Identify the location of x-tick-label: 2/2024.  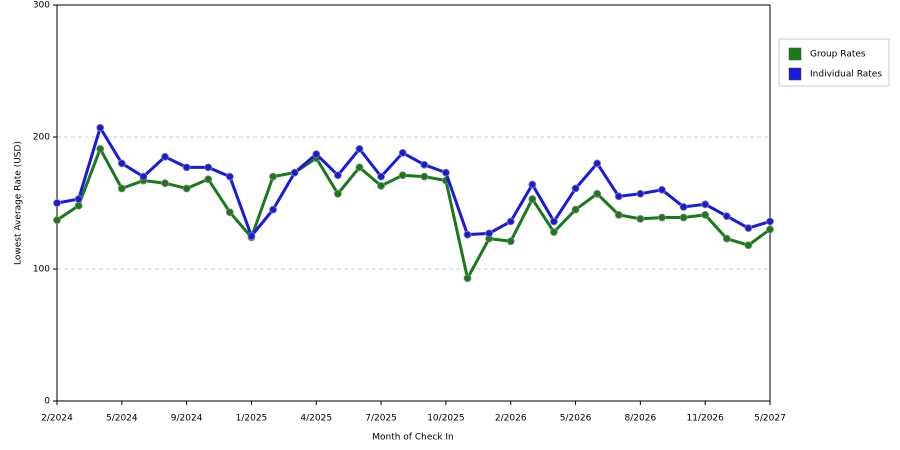
(57, 419).